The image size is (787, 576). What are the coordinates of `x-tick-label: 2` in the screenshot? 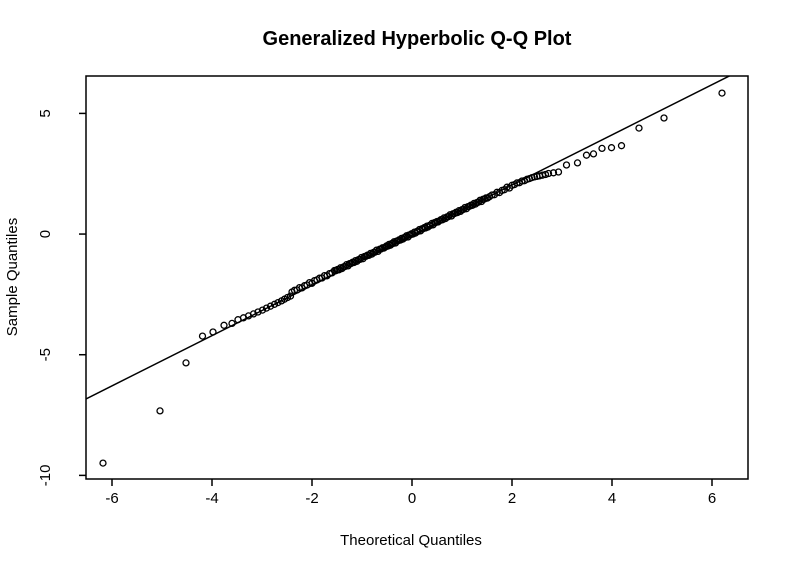 It's located at (512, 498).